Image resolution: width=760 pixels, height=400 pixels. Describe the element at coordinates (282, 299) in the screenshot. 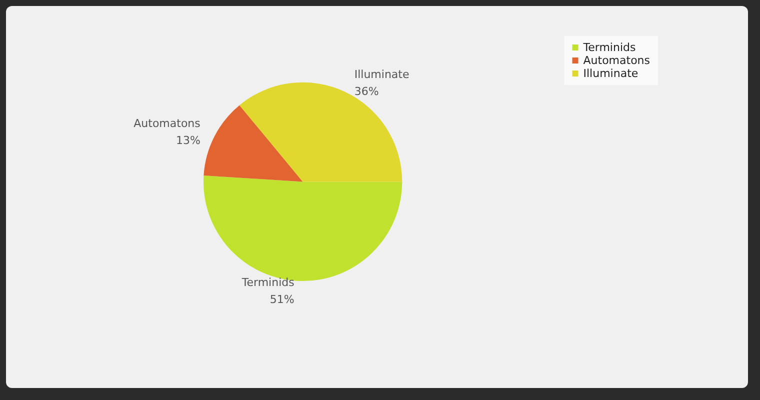

I see `data-label: 51%` at that location.